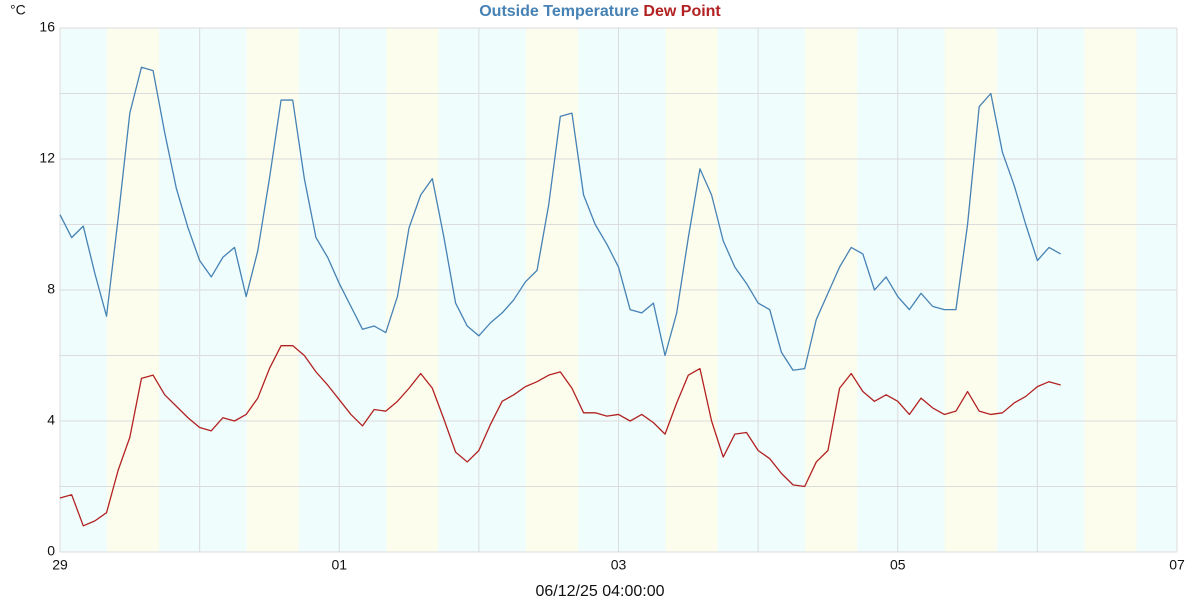  I want to click on legend-entry: Dew Point, so click(682, 11).